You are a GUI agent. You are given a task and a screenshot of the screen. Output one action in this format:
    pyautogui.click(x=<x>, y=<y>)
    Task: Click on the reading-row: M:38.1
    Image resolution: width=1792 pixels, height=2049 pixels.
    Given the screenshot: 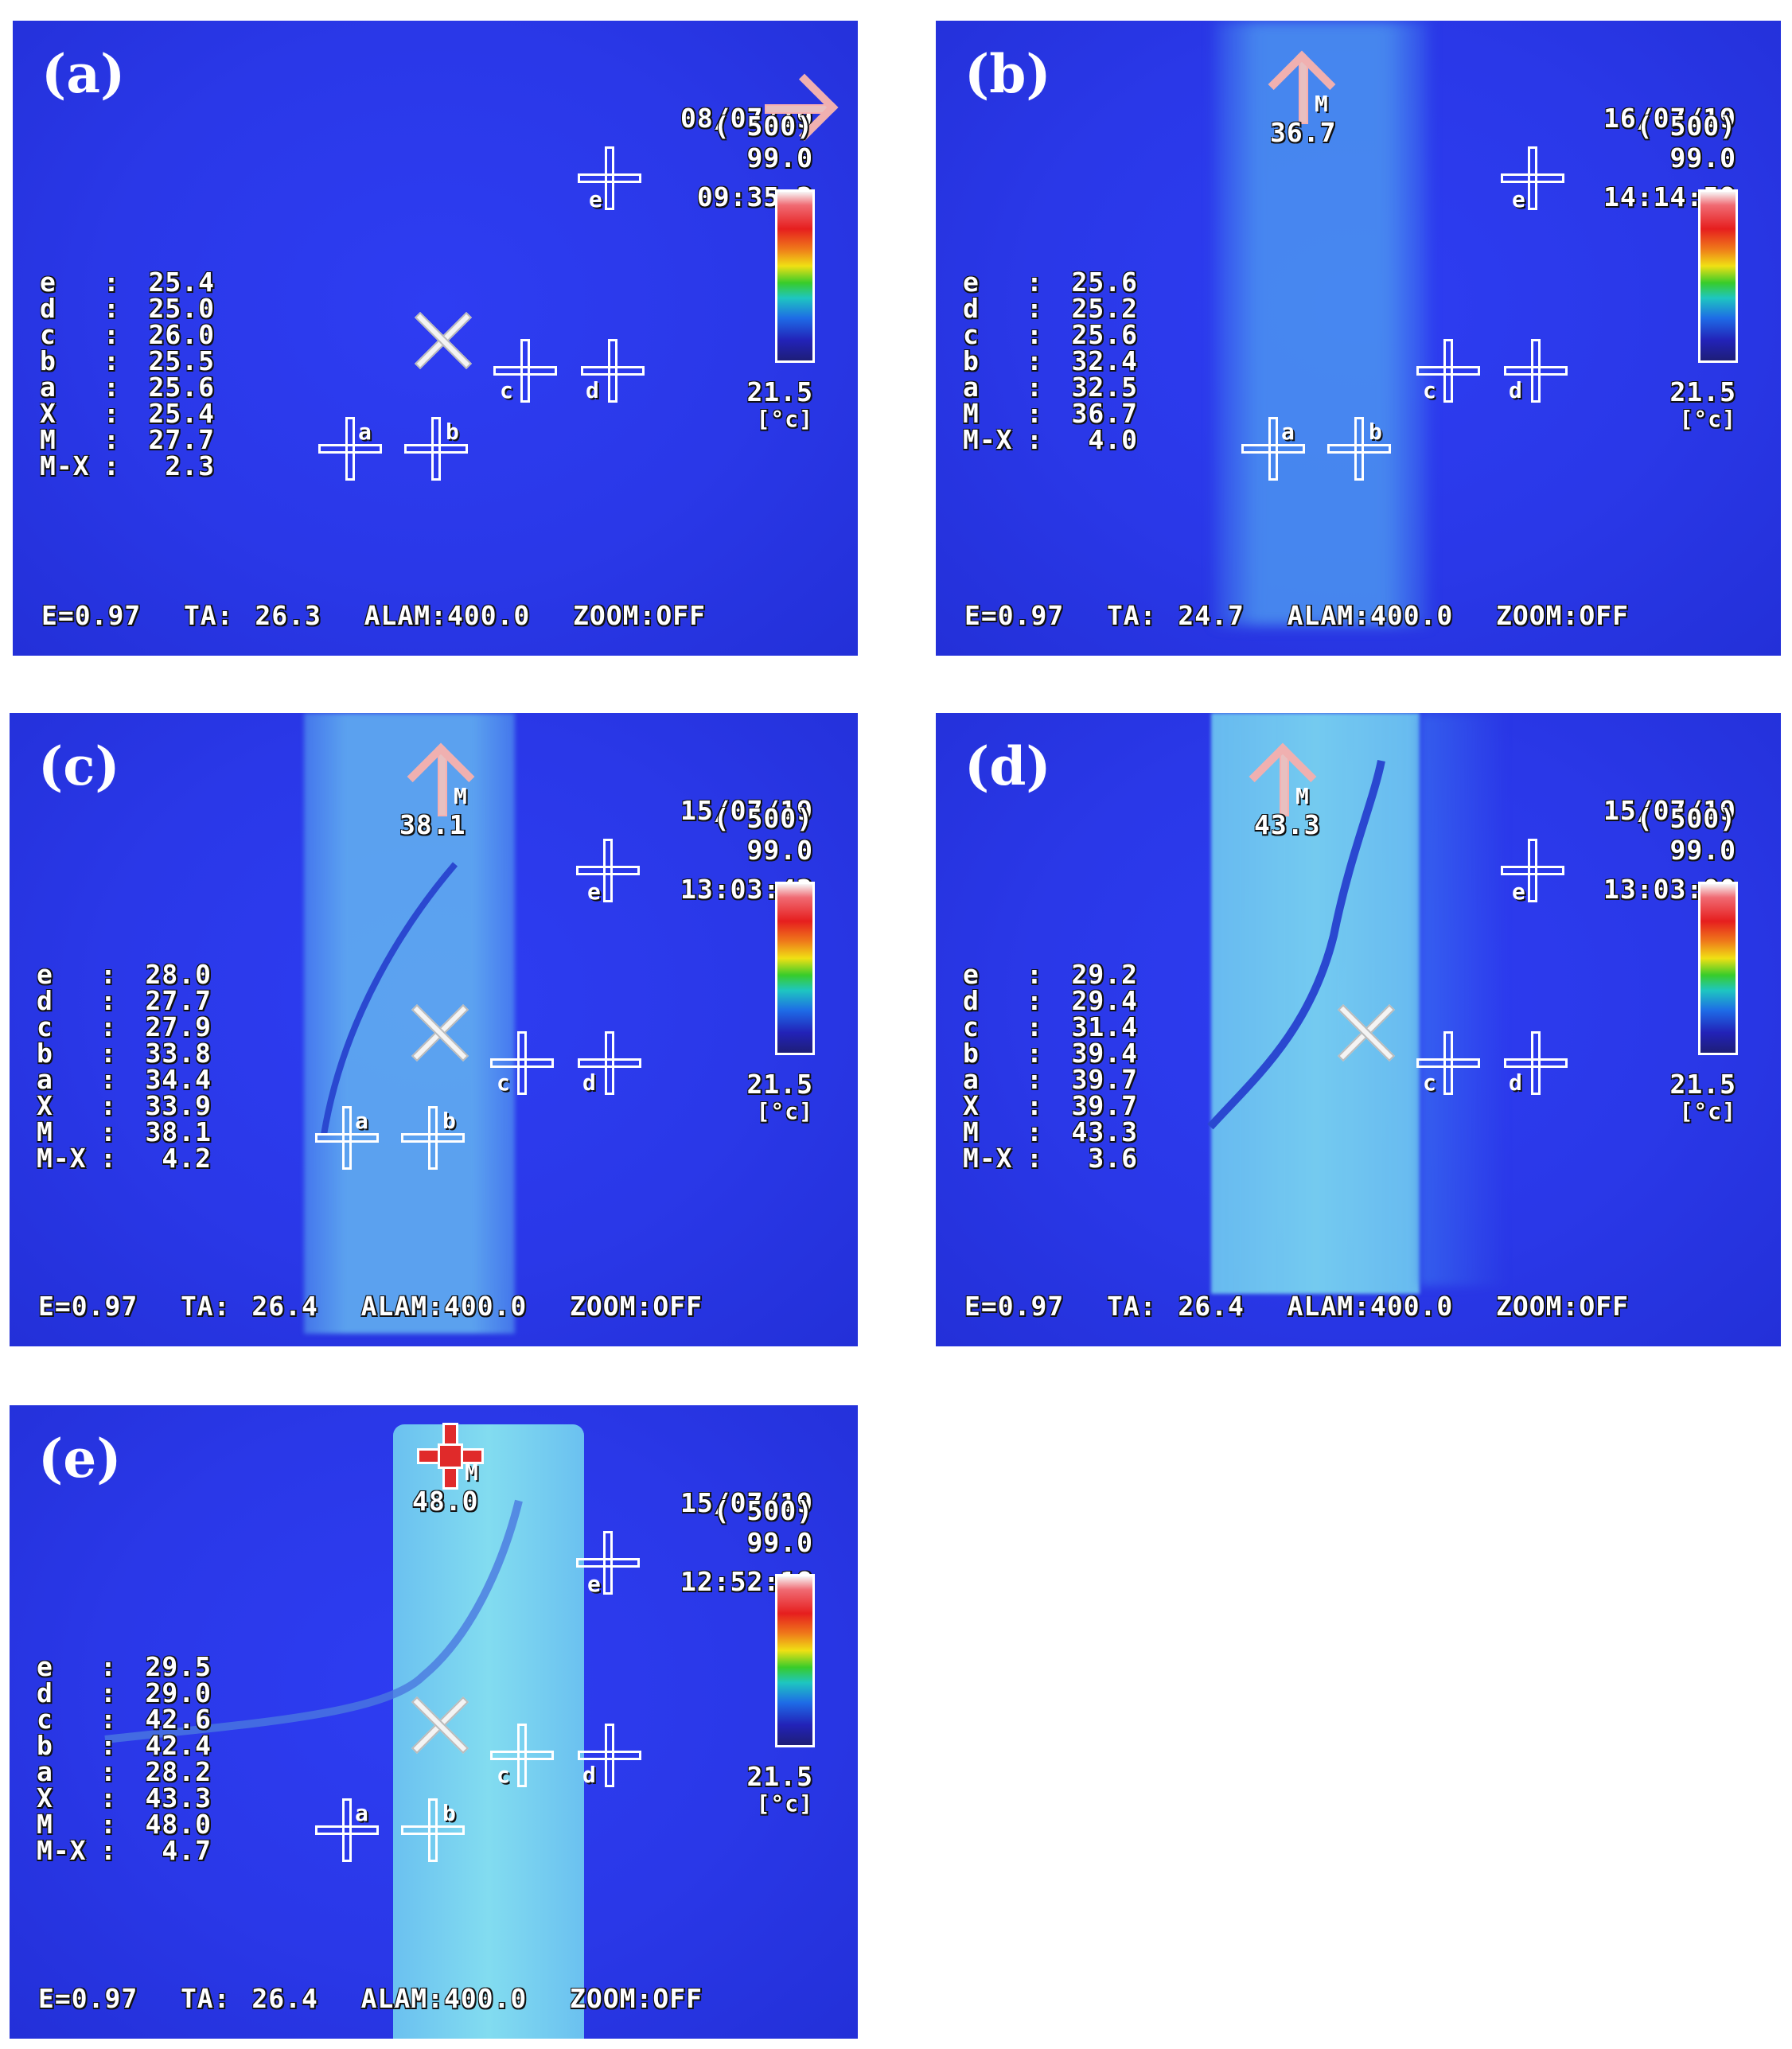 What is the action you would take?
    pyautogui.click(x=124, y=1132)
    